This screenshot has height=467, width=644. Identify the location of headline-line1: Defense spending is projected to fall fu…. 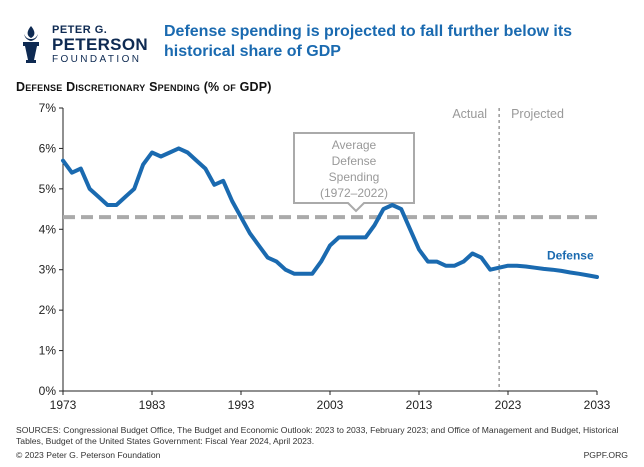
(368, 31).